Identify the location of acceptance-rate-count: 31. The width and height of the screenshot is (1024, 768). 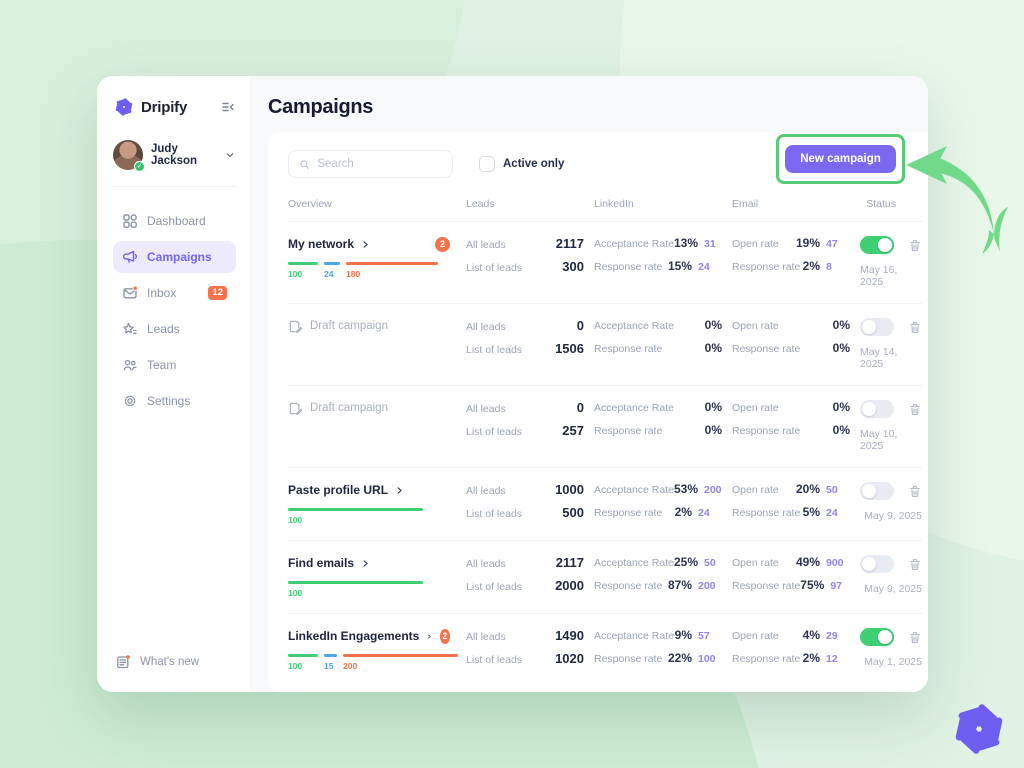
(710, 244).